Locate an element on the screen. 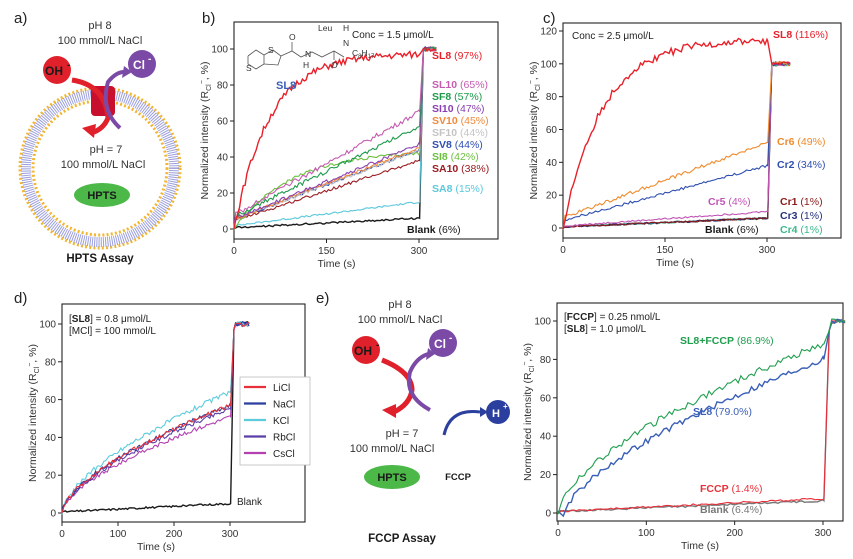 The width and height of the screenshot is (853, 559). series-label-sv10: SV10 (45%) is located at coordinates (460, 121).